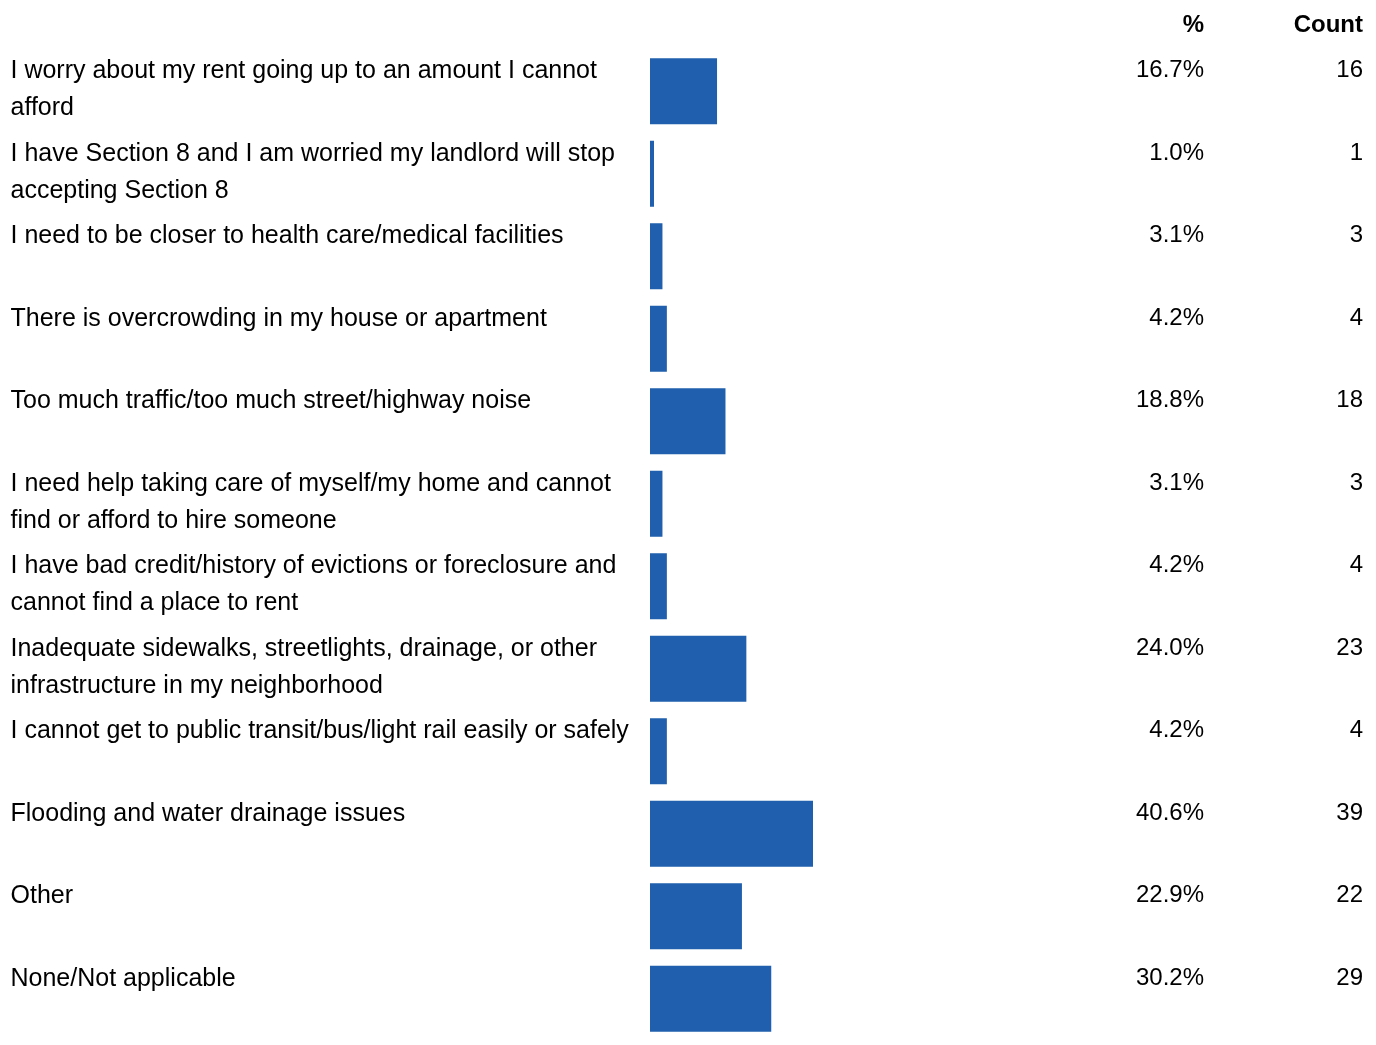 The width and height of the screenshot is (1376, 1045). What do you see at coordinates (271, 399) in the screenshot?
I see `y-tick-label: Too much traffic/too much street/highway noise` at bounding box center [271, 399].